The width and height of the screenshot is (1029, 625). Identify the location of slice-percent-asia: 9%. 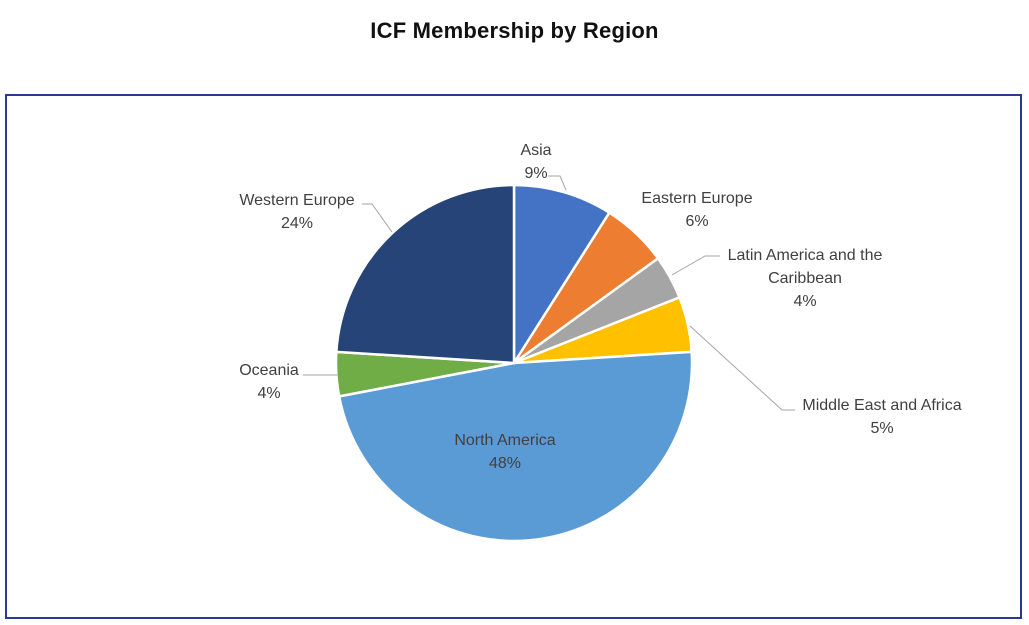
(535, 173).